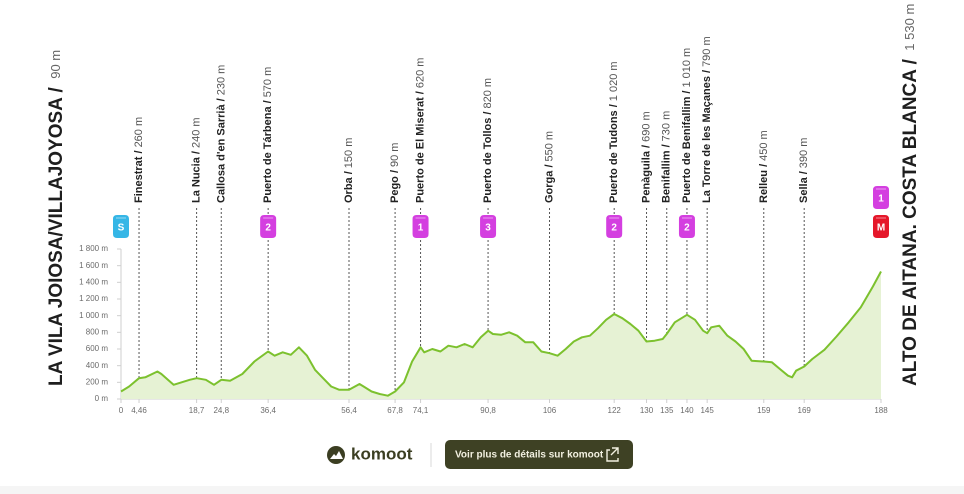  Describe the element at coordinates (93, 315) in the screenshot. I see `y-tick-label: 1 000 m` at that location.